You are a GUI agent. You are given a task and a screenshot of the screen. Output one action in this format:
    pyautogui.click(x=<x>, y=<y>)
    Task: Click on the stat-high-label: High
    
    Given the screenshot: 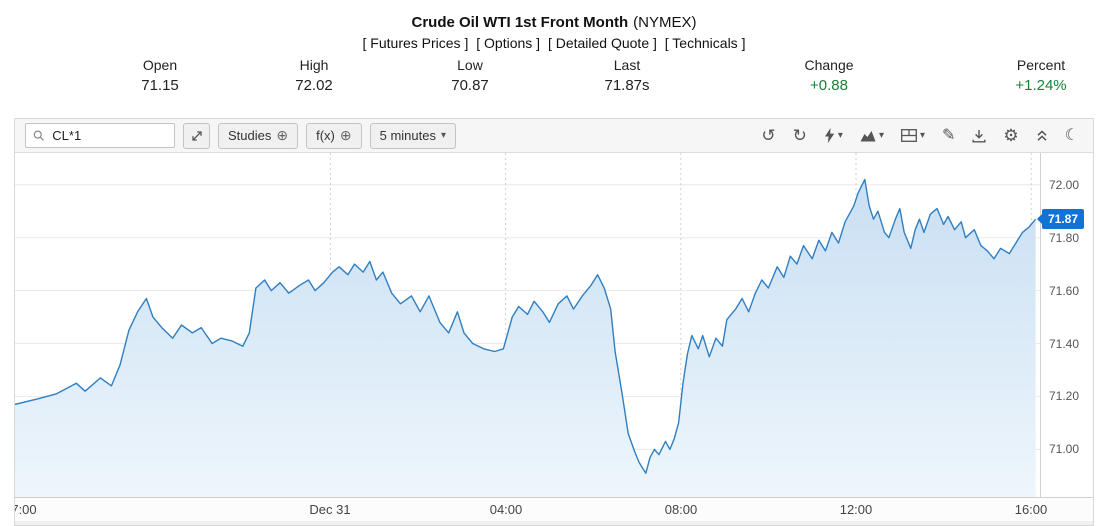 What is the action you would take?
    pyautogui.click(x=314, y=65)
    